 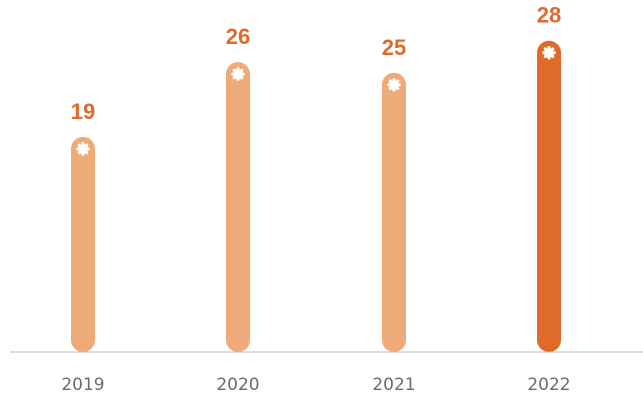 What do you see at coordinates (238, 207) in the screenshot?
I see `bar-2020` at bounding box center [238, 207].